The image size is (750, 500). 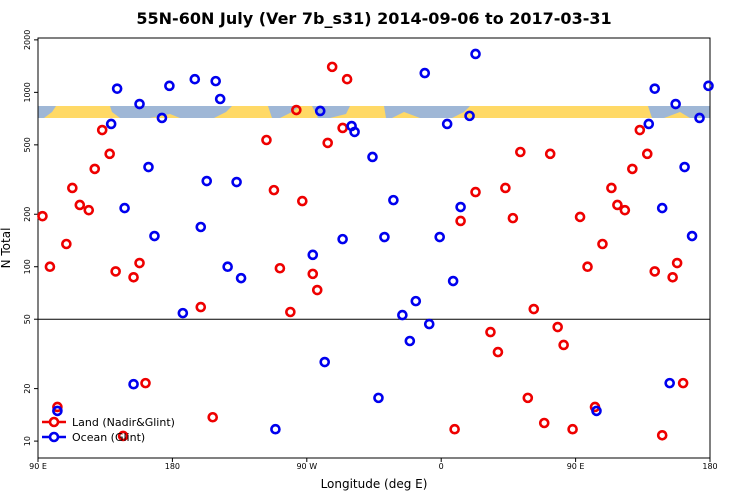 What do you see at coordinates (374, 112) in the screenshot?
I see `map-strip` at bounding box center [374, 112].